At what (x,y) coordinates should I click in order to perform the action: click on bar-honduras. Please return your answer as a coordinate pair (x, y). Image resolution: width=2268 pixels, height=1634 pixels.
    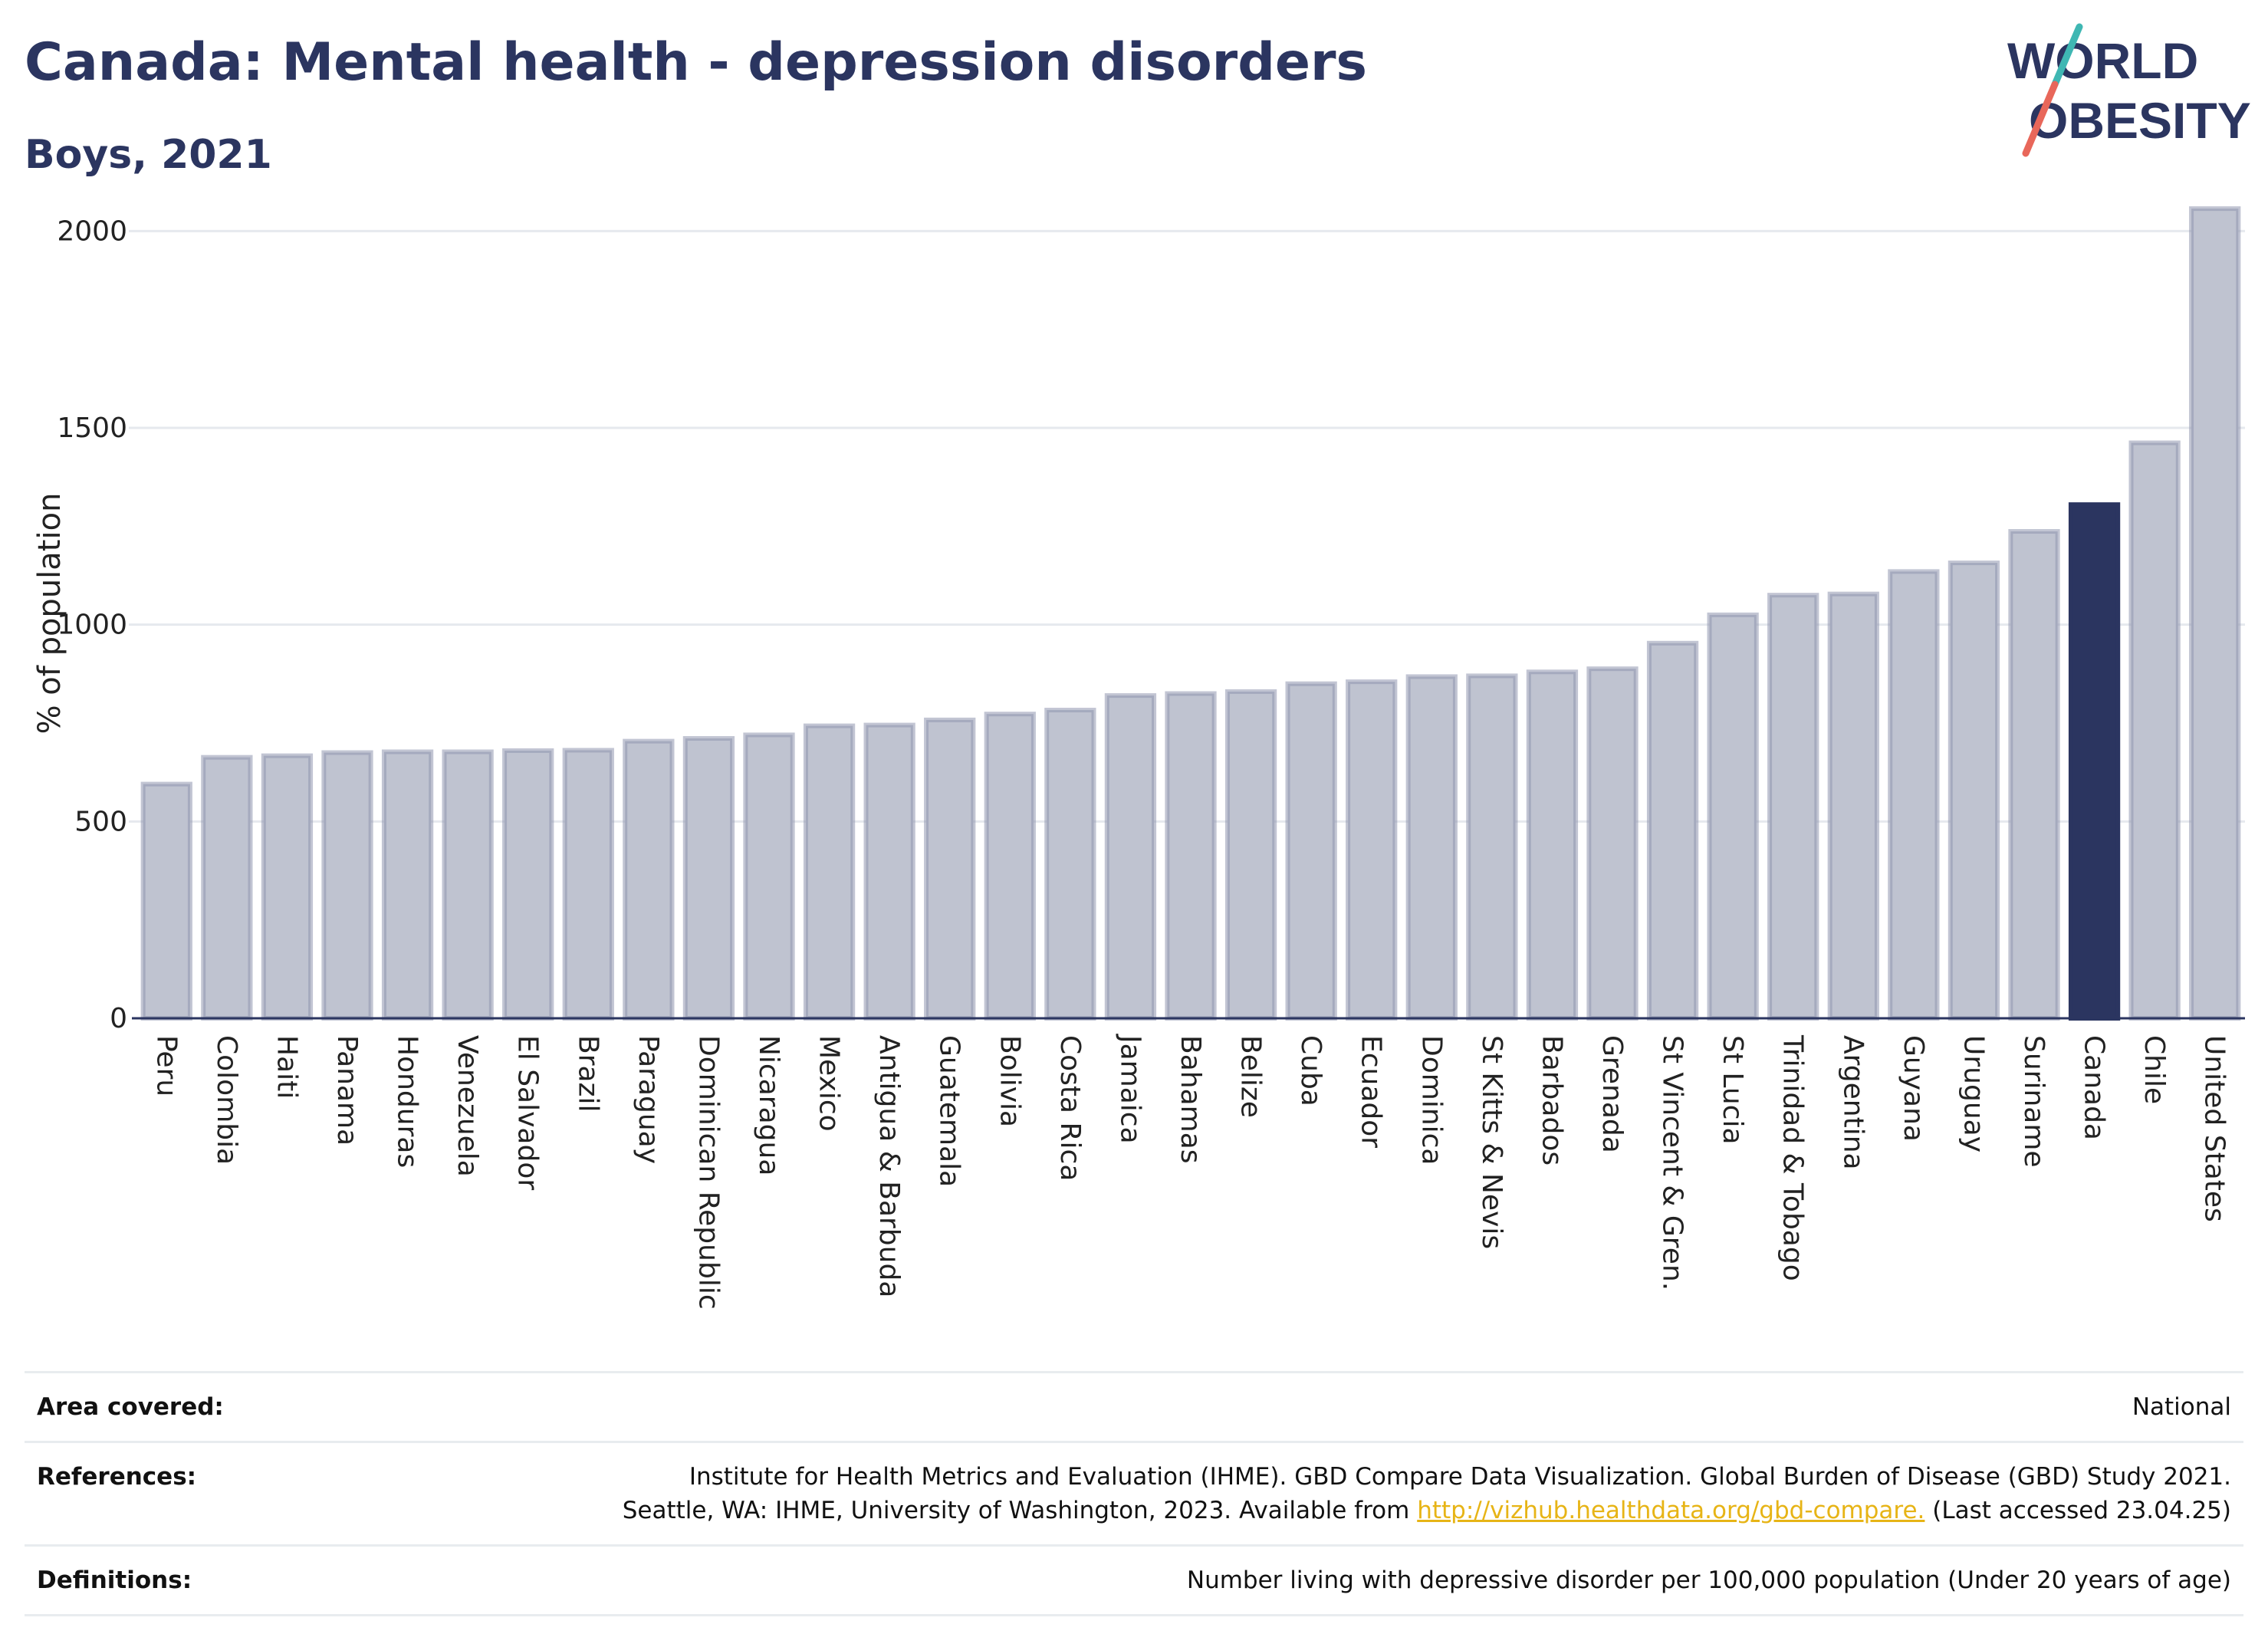
    Looking at the image, I should click on (407, 885).